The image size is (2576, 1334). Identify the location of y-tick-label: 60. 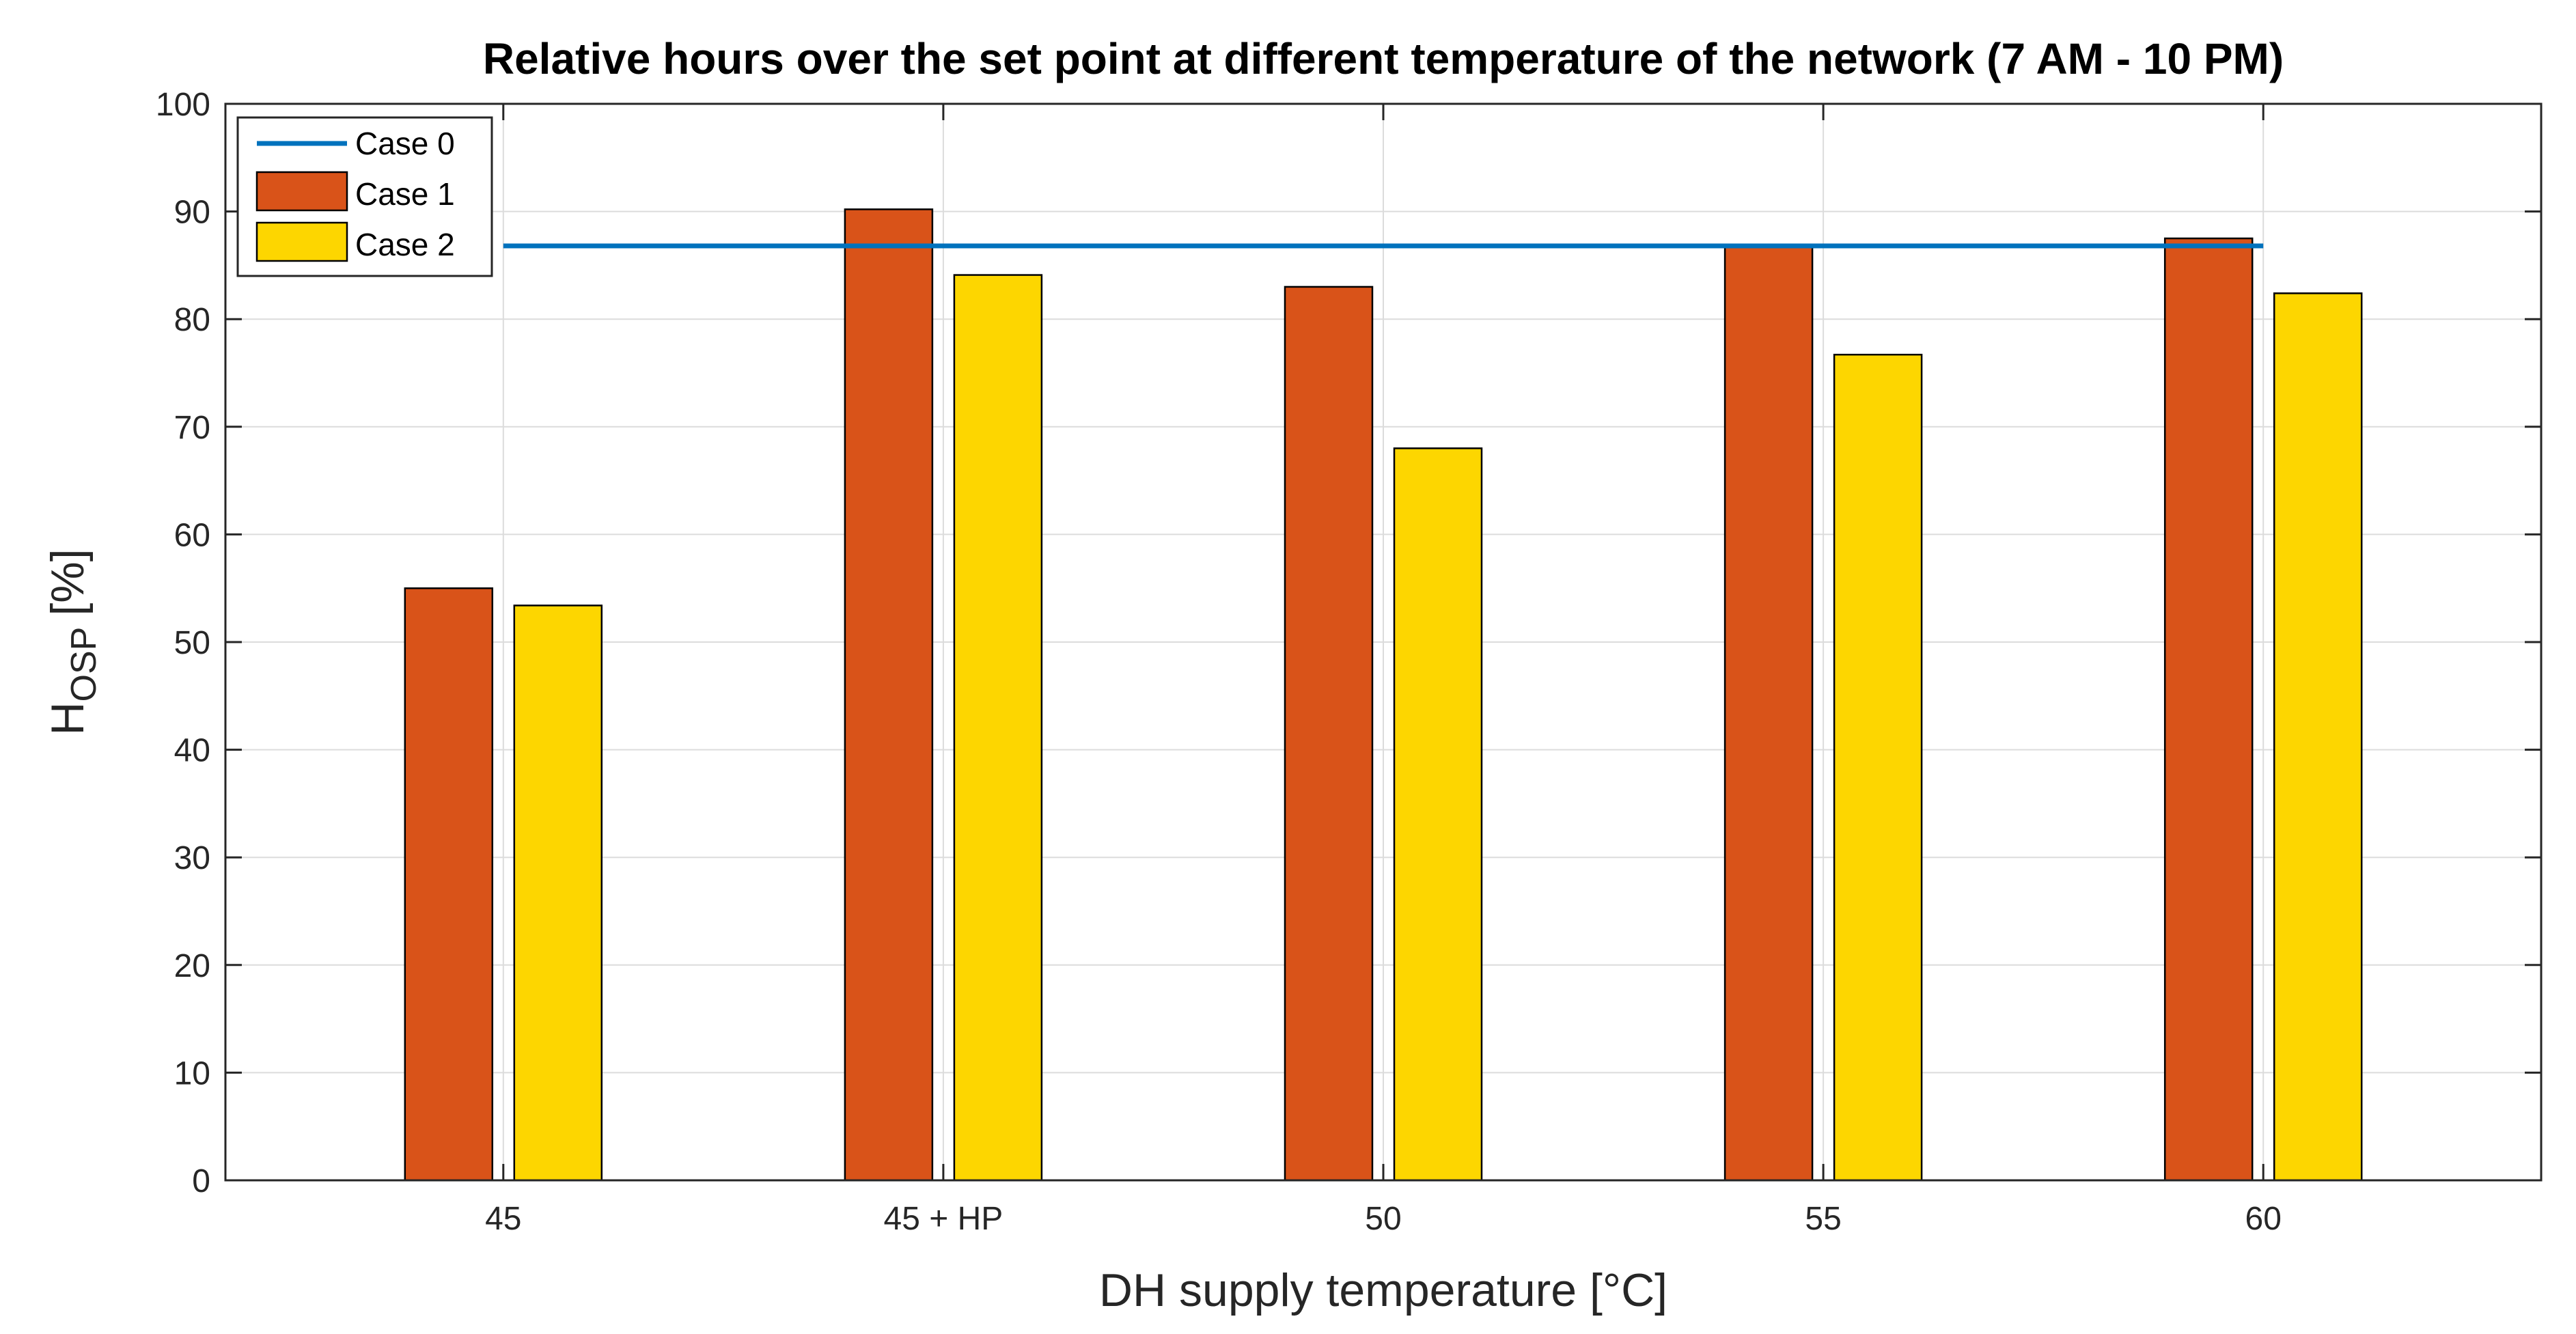
(192, 535).